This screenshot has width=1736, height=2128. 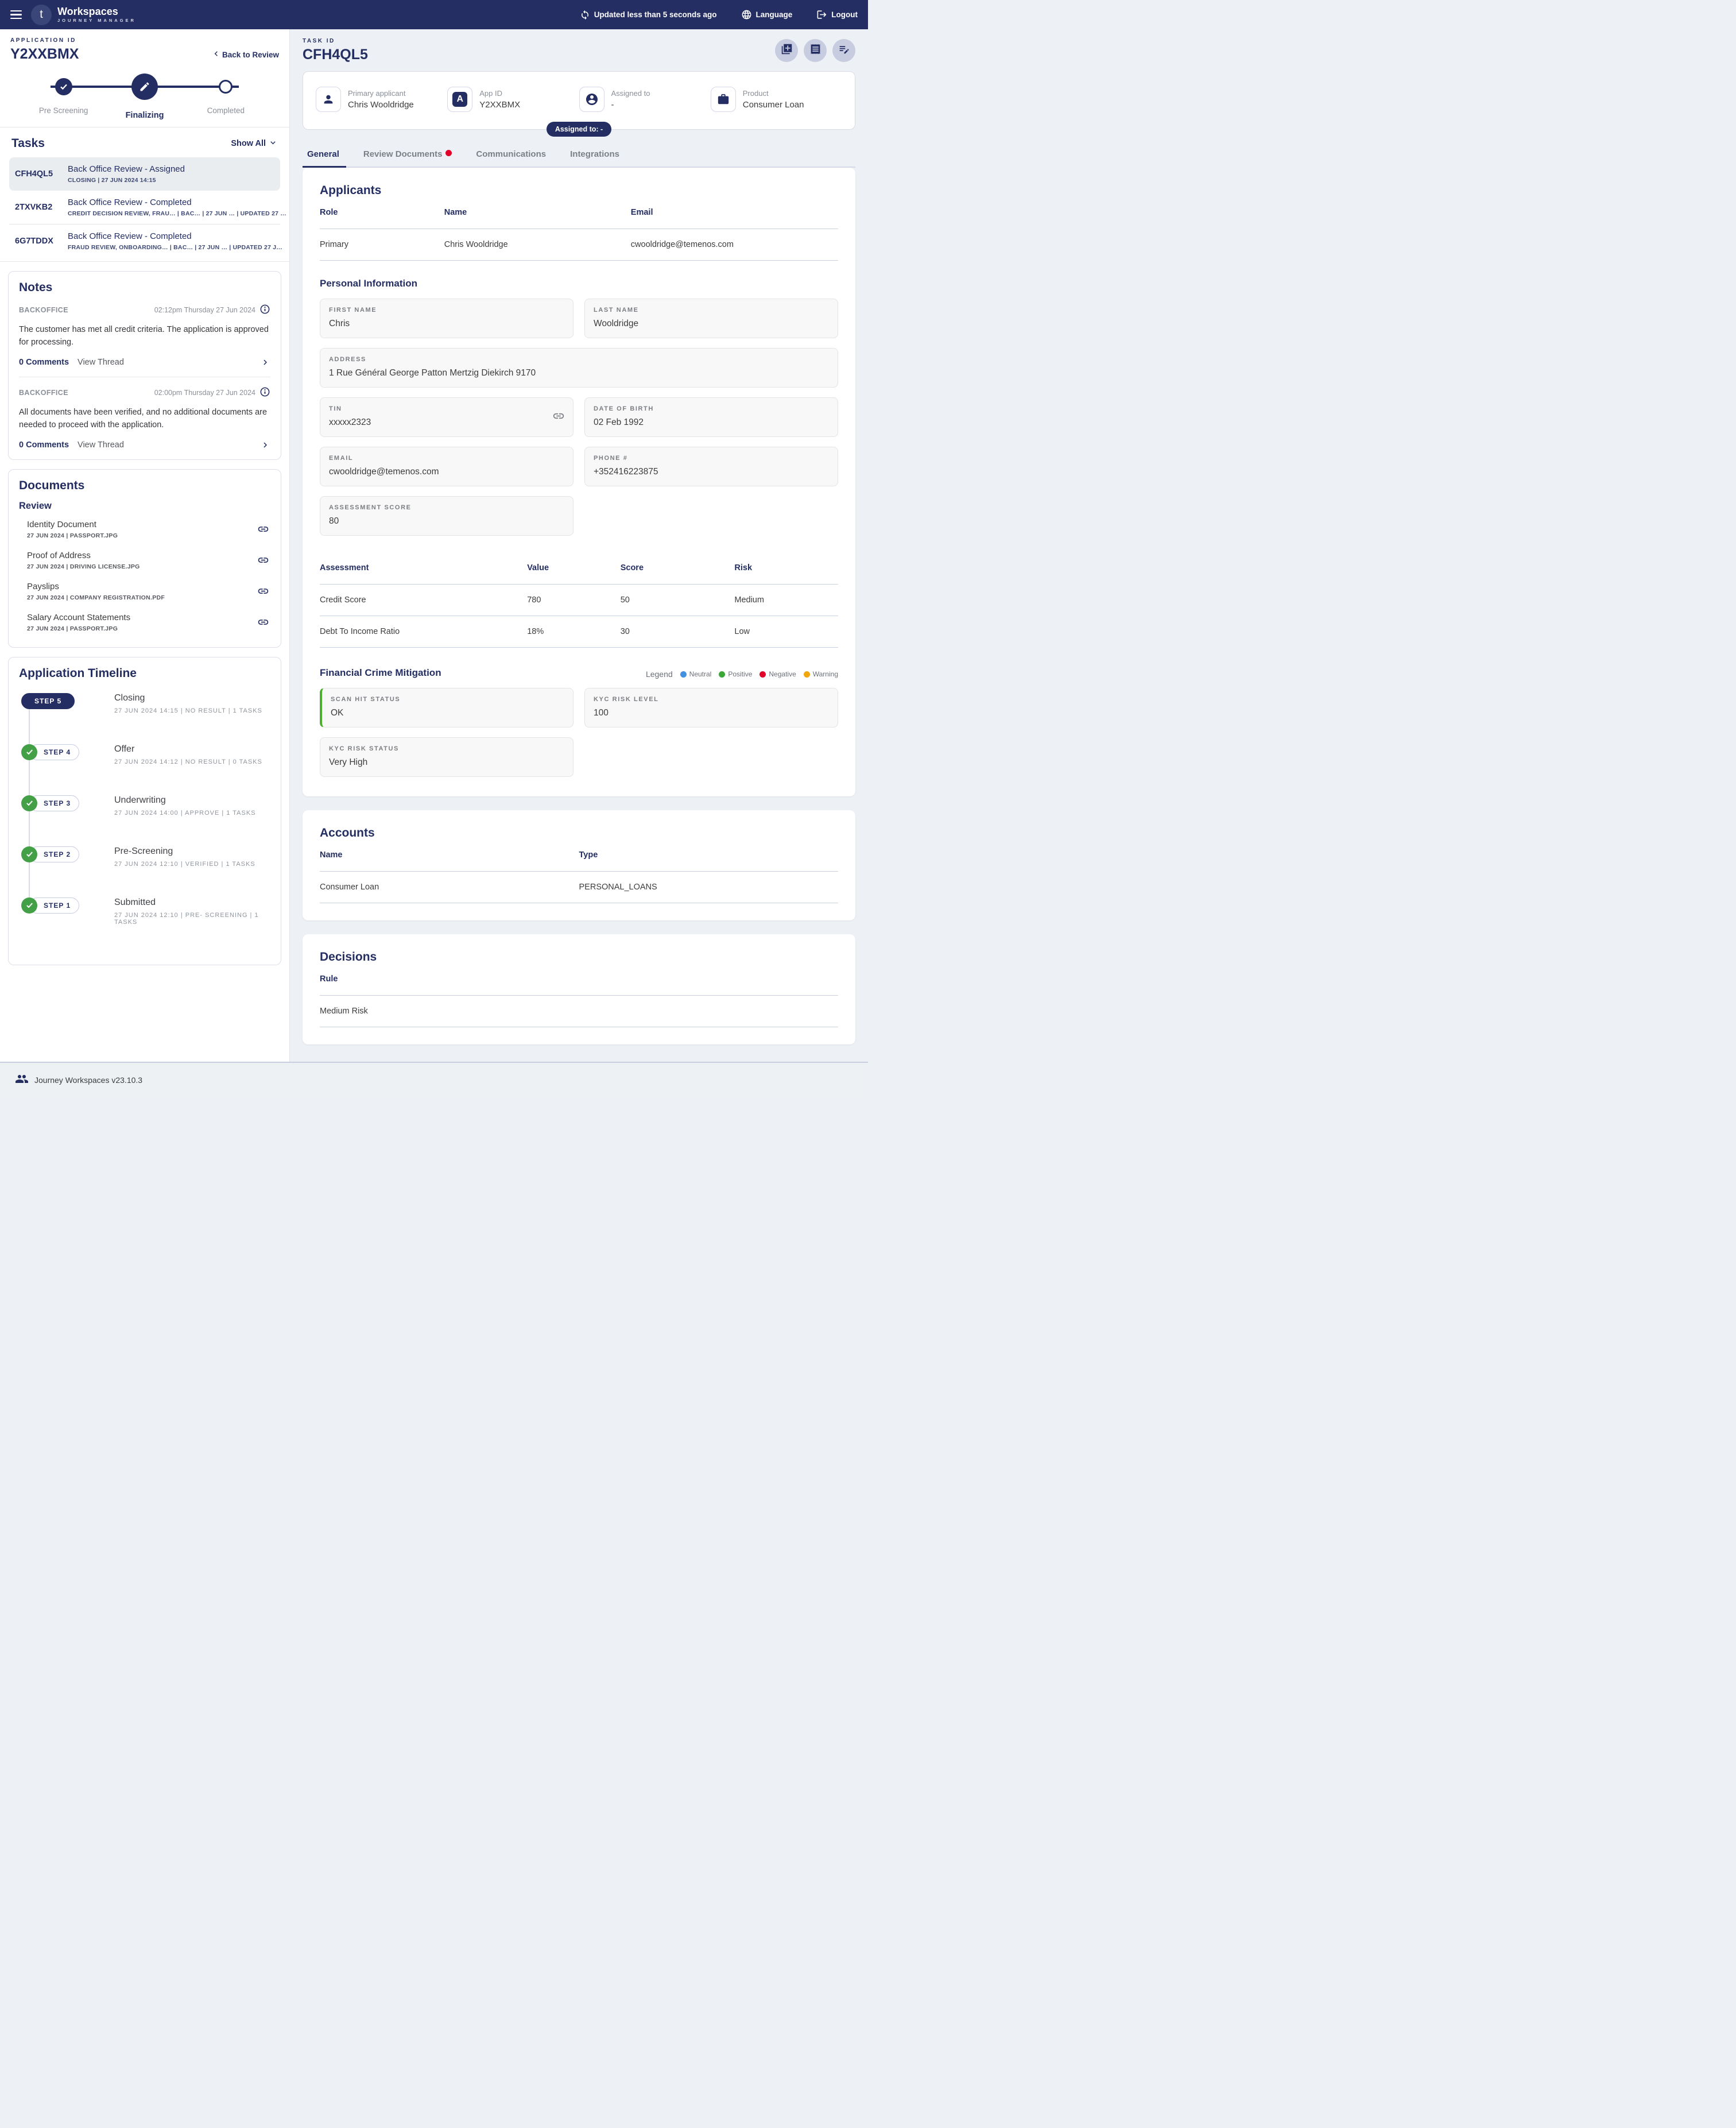 What do you see at coordinates (324, 155) in the screenshot?
I see `tab-general: General` at bounding box center [324, 155].